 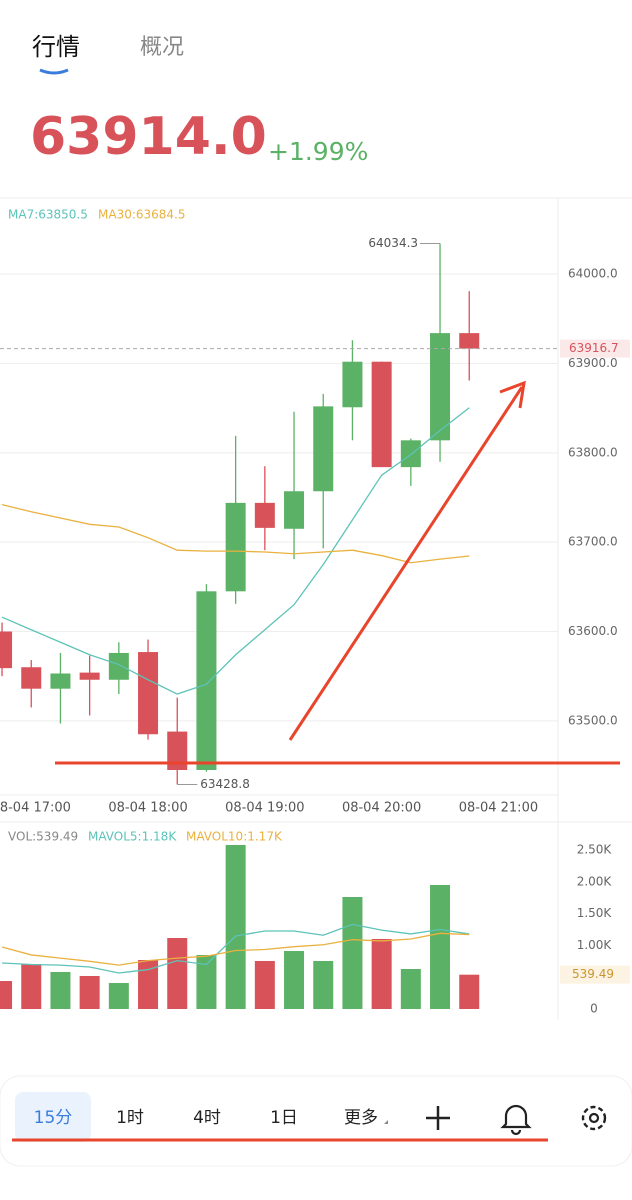 I want to click on last-price-label: 63916.7, so click(x=594, y=348).